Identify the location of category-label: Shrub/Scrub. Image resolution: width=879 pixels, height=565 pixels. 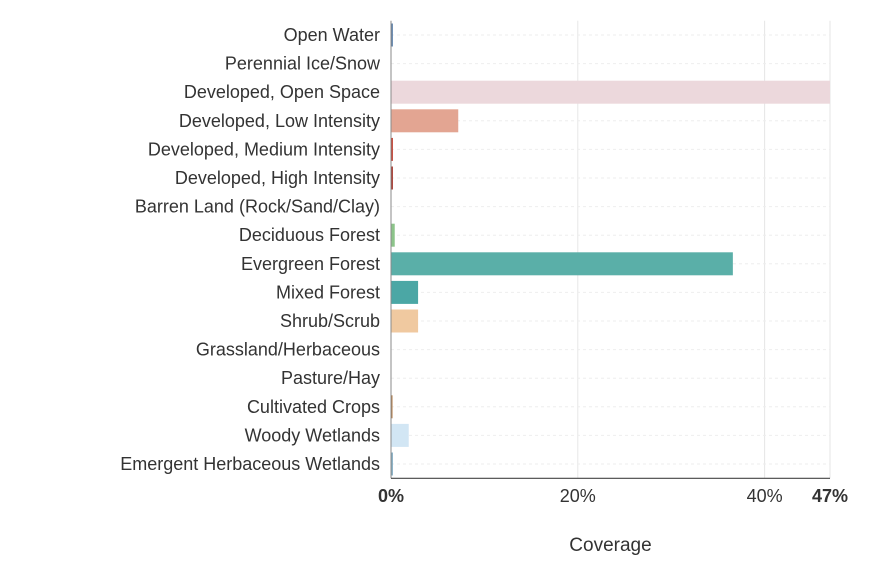
(330, 321).